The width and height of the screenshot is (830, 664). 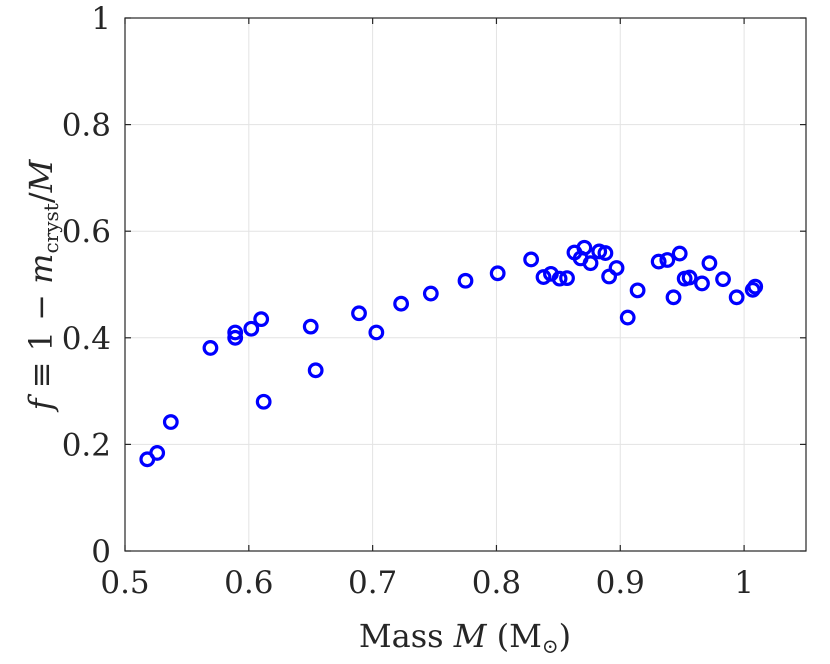 I want to click on y-tick-label: 0.2, so click(x=86, y=445).